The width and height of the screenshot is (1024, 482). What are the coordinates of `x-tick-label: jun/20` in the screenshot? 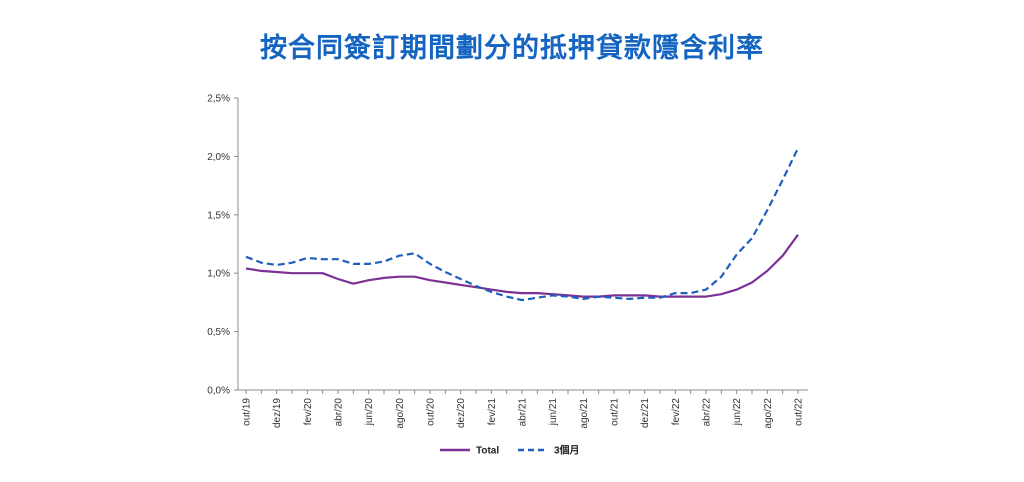 It's located at (369, 412).